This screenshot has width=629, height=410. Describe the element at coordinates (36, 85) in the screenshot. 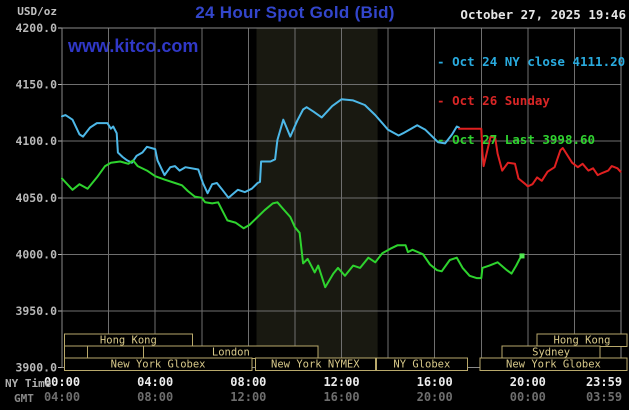

I see `y-axis-tick-label: 4150.0` at that location.